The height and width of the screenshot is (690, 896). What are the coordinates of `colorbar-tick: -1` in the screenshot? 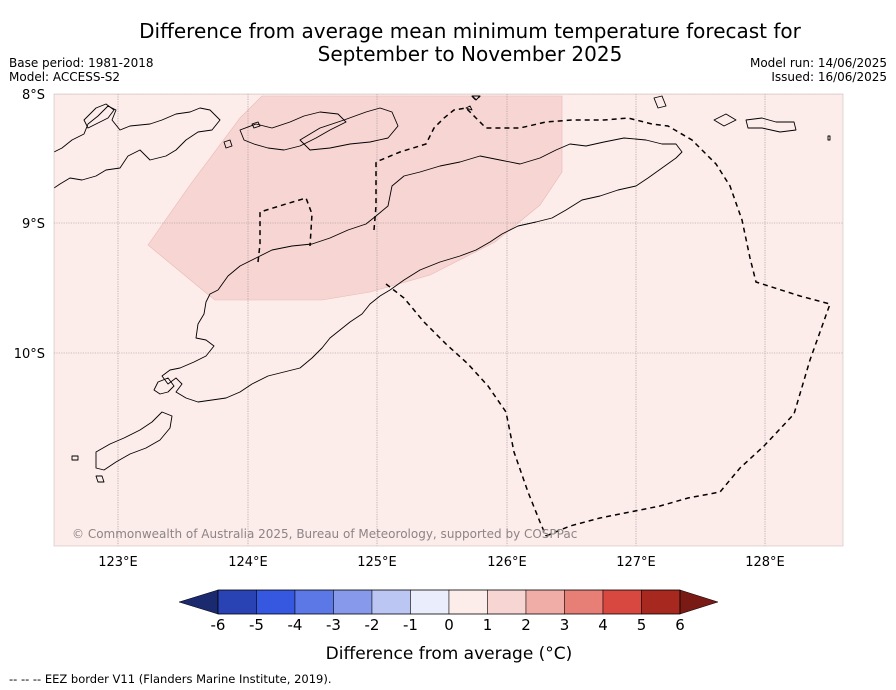 It's located at (410, 625).